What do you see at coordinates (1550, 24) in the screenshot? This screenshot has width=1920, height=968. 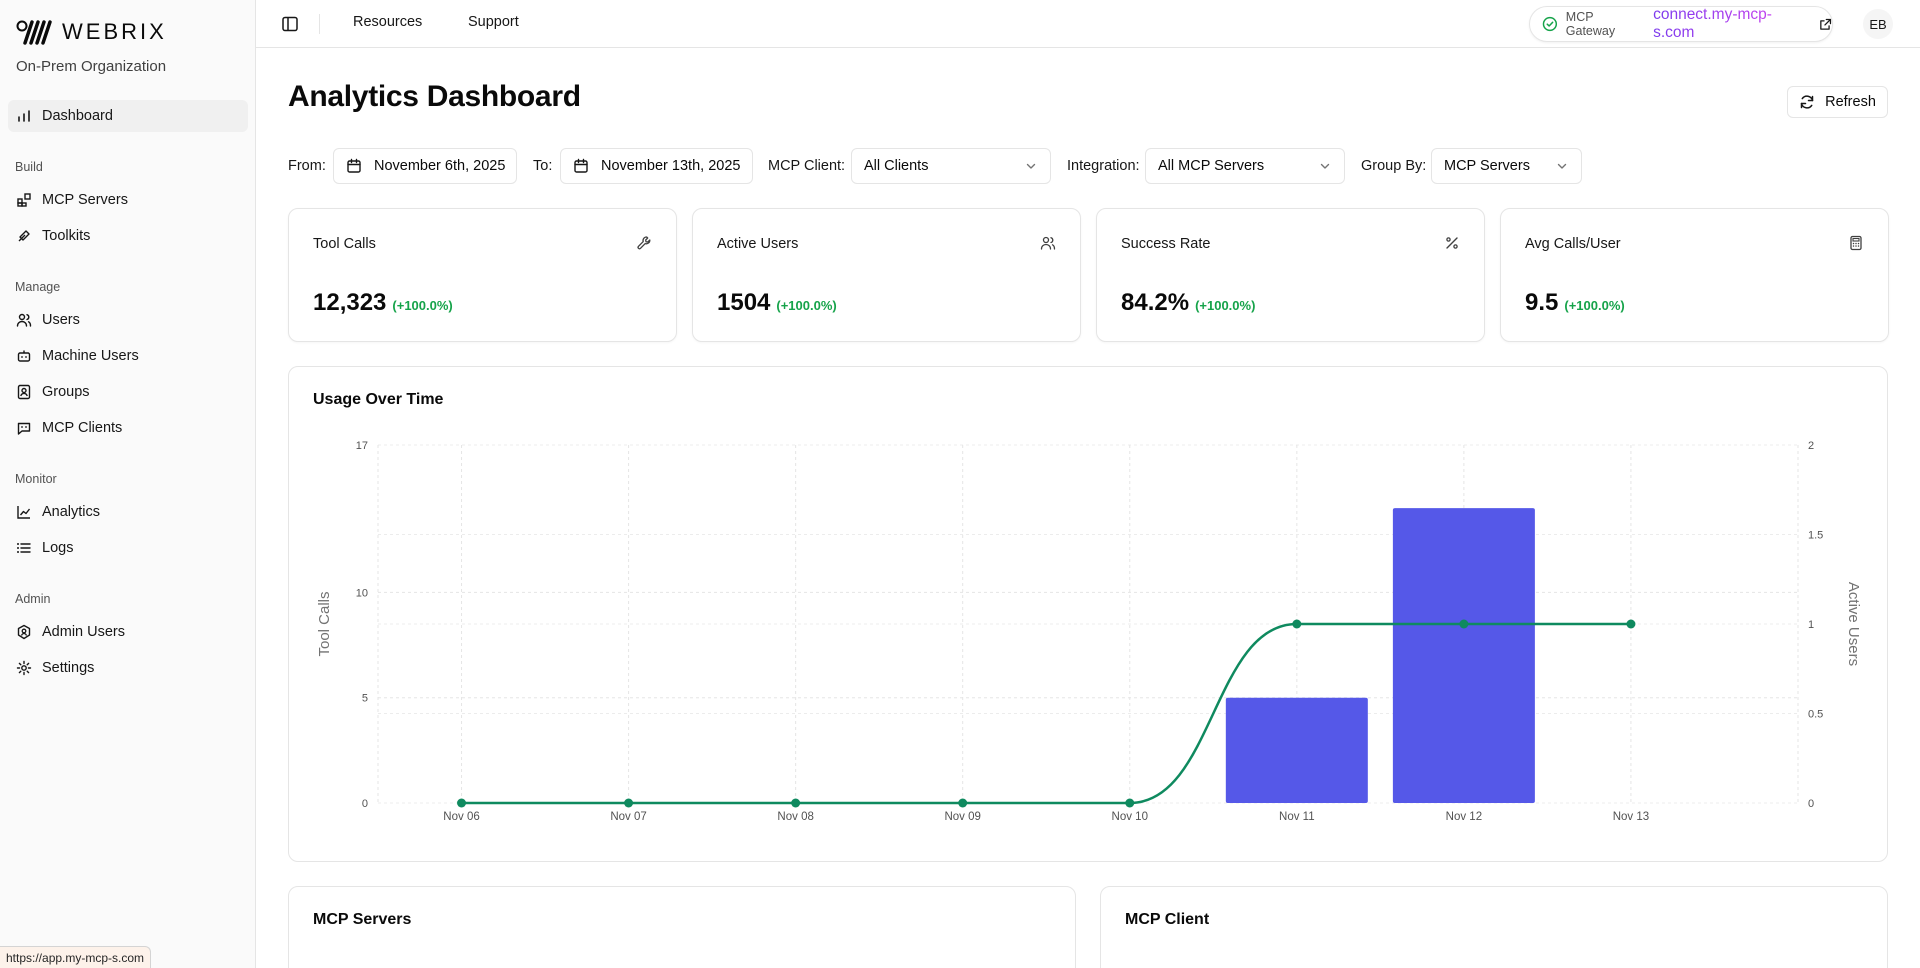 I see `check-circle-icon` at bounding box center [1550, 24].